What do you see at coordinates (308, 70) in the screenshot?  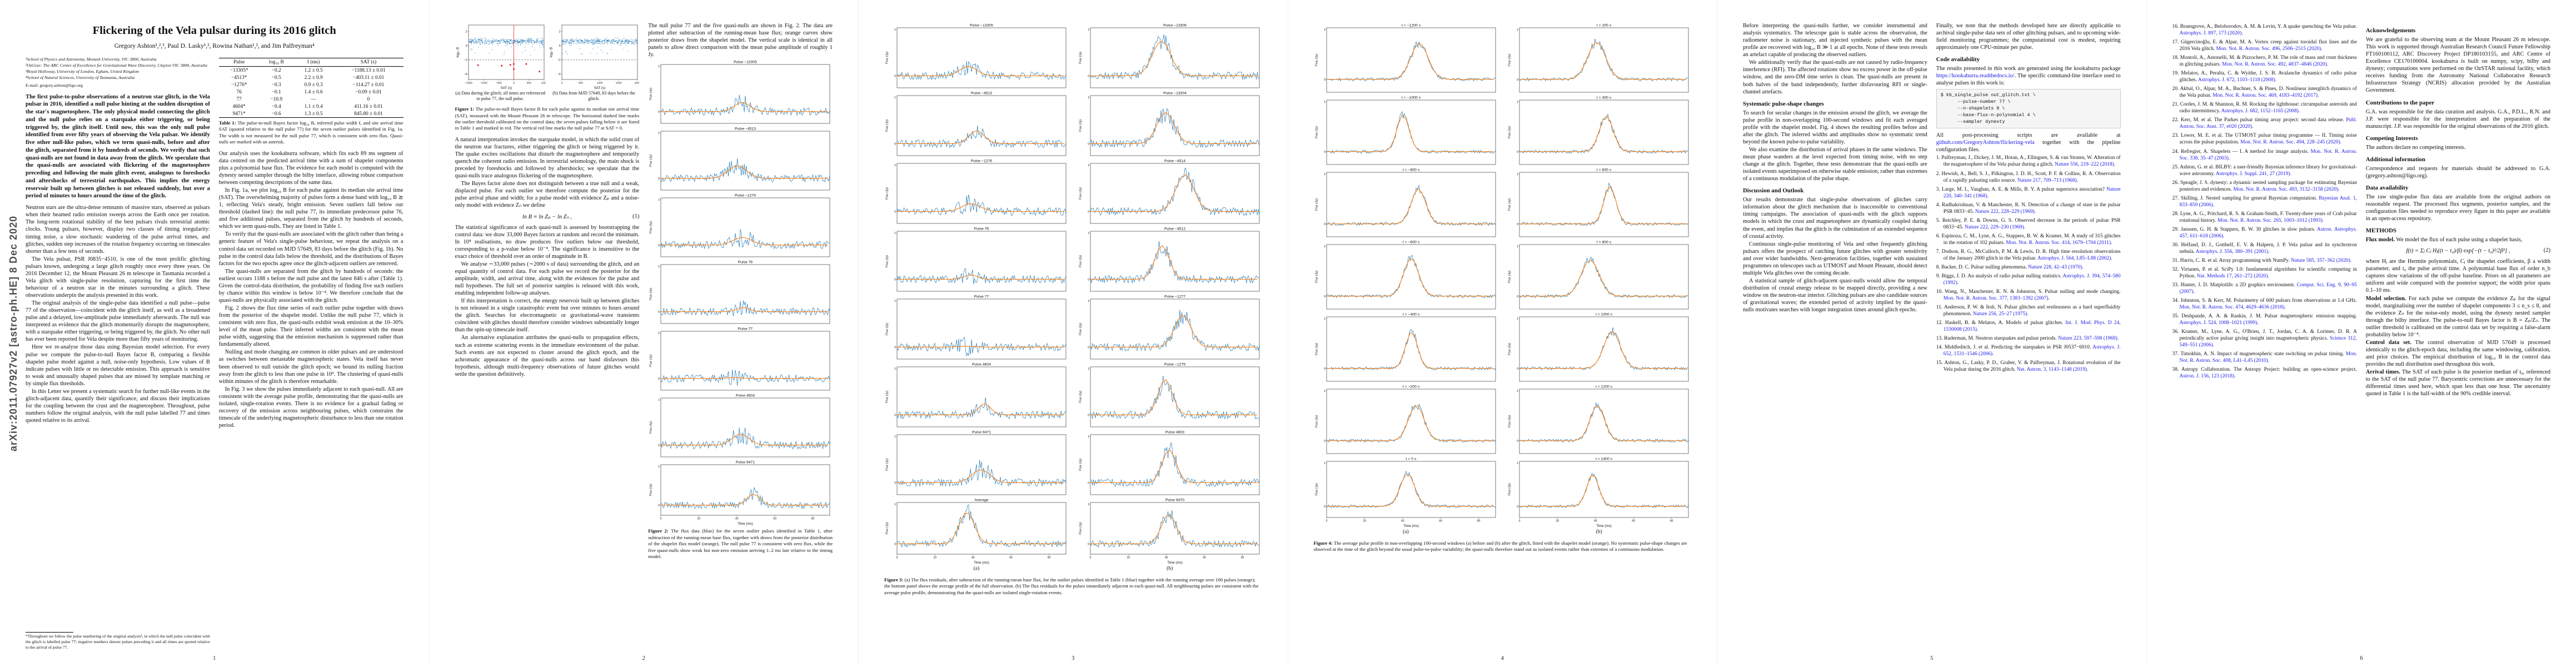 I see `table-1-row: −13305* −0.2 1.2 ± 0.5 −1188.13 ± 0.01` at bounding box center [308, 70].